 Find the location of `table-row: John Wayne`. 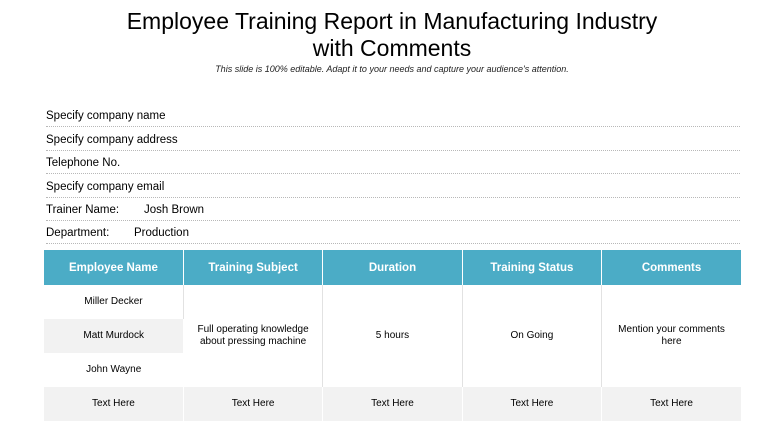

table-row: John Wayne is located at coordinates (392, 370).